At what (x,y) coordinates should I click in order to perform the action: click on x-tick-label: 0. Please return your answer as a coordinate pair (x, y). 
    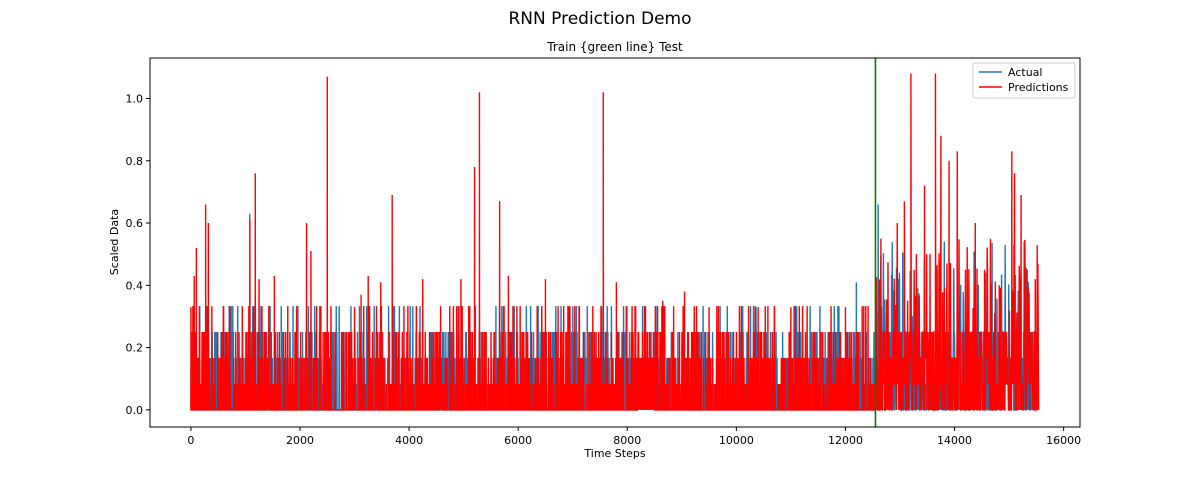
    Looking at the image, I should click on (190, 440).